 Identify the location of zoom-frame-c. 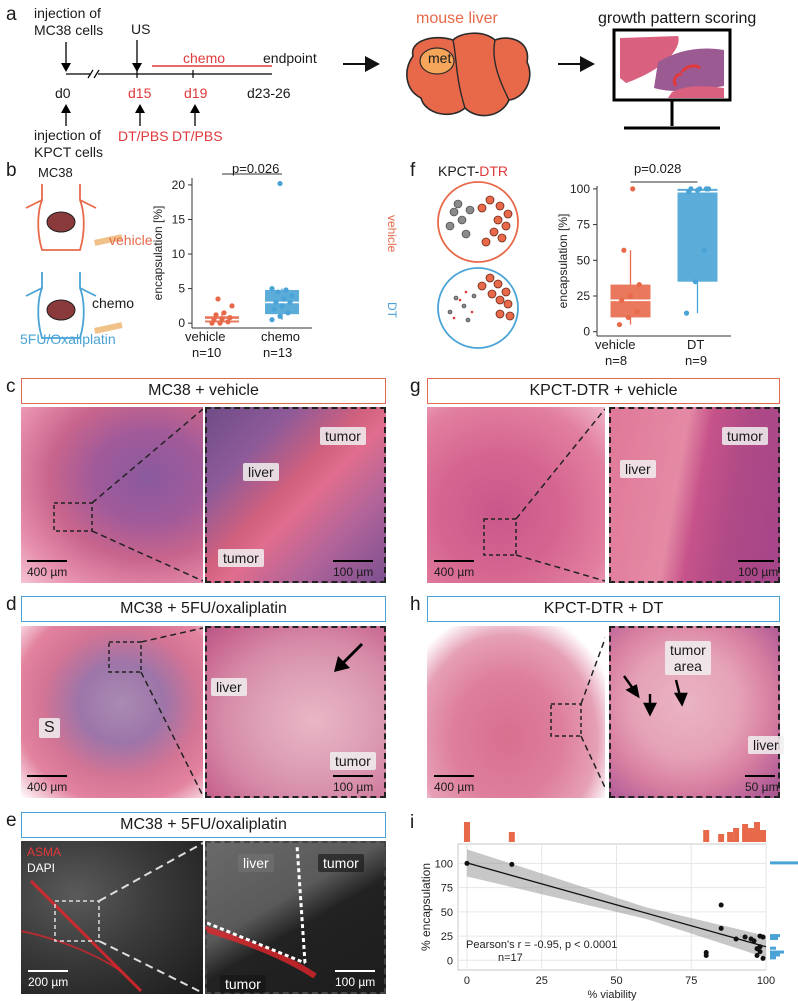
(295, 495).